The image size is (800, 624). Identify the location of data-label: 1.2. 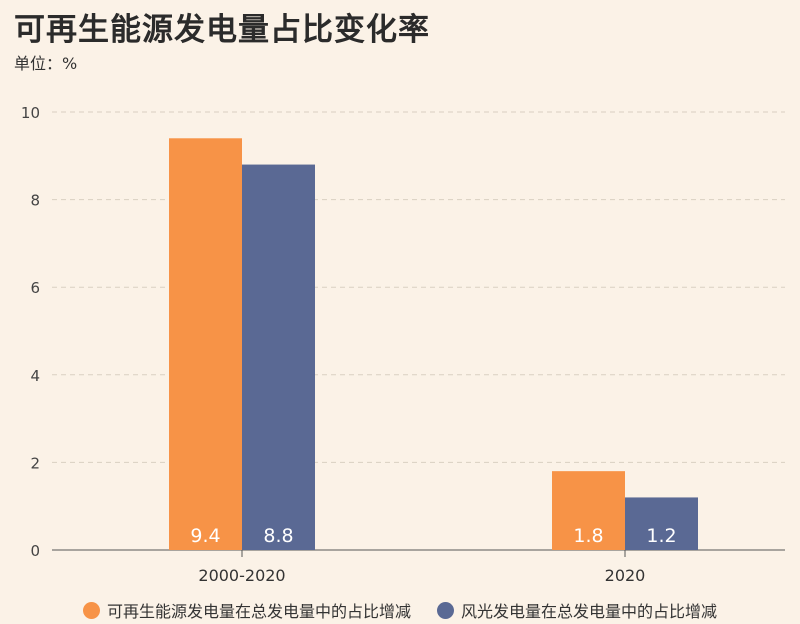
(661, 536).